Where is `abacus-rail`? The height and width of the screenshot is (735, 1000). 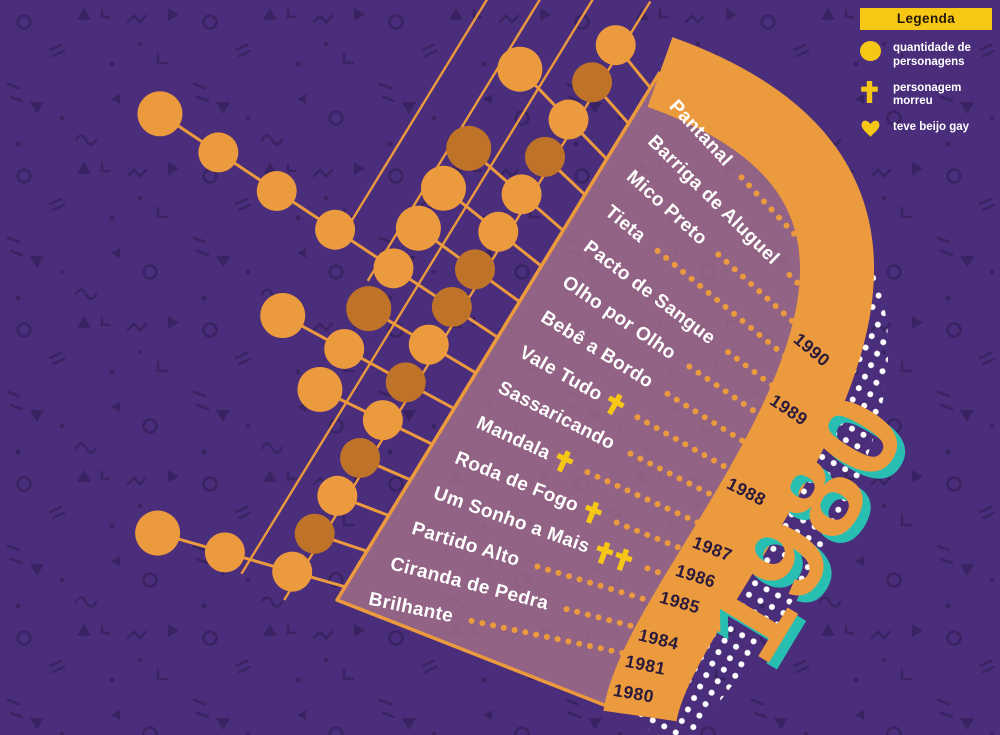 abacus-rail is located at coordinates (416, 116).